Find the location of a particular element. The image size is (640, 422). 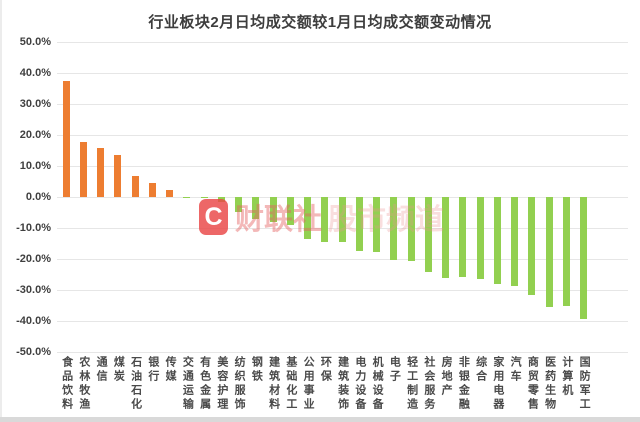

cailianshe-logo-icon: C is located at coordinates (213, 217).